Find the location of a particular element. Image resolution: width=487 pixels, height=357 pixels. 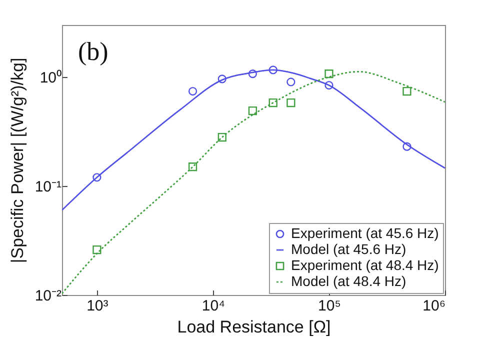

y-tick-label: 10⁰ is located at coordinates (51, 78).